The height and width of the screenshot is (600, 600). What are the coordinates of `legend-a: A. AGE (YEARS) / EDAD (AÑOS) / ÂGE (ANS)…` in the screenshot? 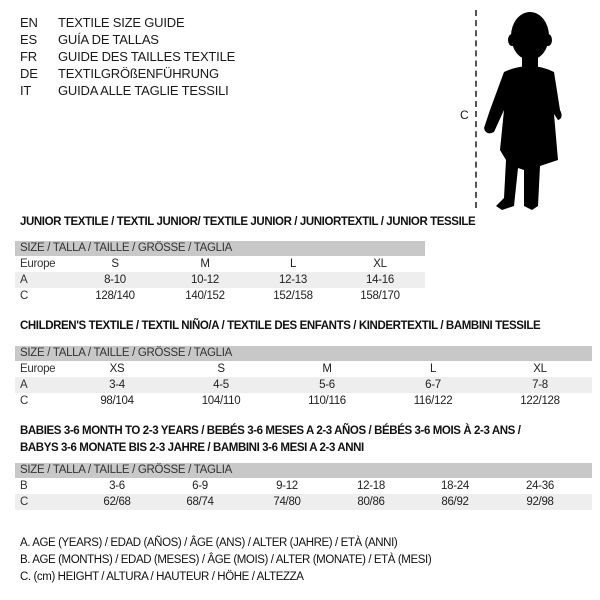 It's located at (209, 543).